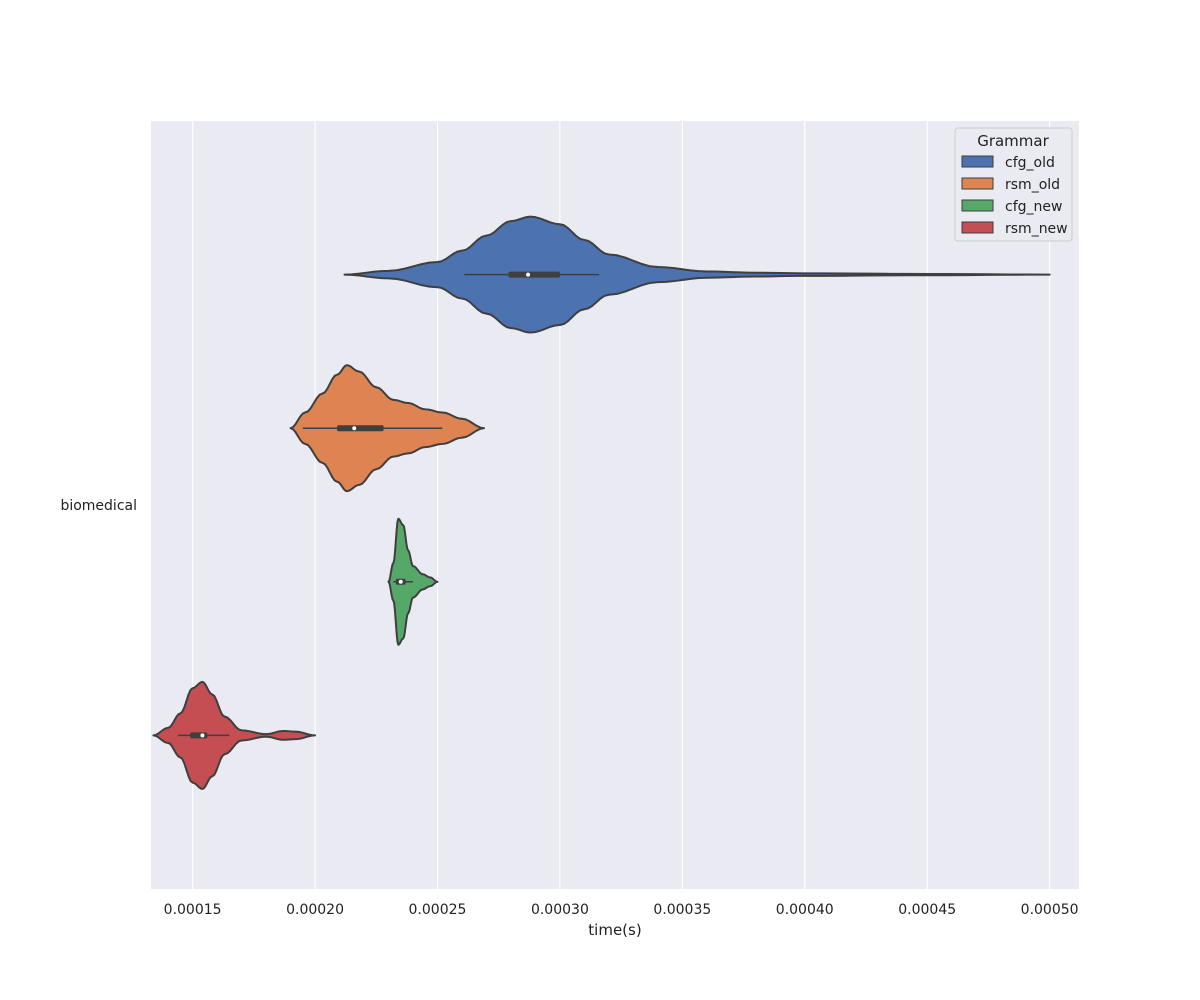 Image resolution: width=1200 pixels, height=1000 pixels. Describe the element at coordinates (927, 910) in the screenshot. I see `x-tick-label: 0.00045` at that location.